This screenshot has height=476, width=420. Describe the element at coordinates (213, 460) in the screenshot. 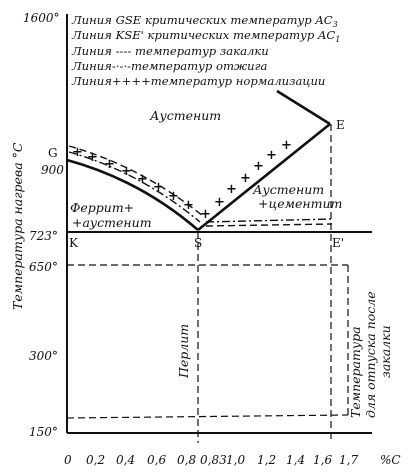

I see `x-tick: 0,83` at that location.